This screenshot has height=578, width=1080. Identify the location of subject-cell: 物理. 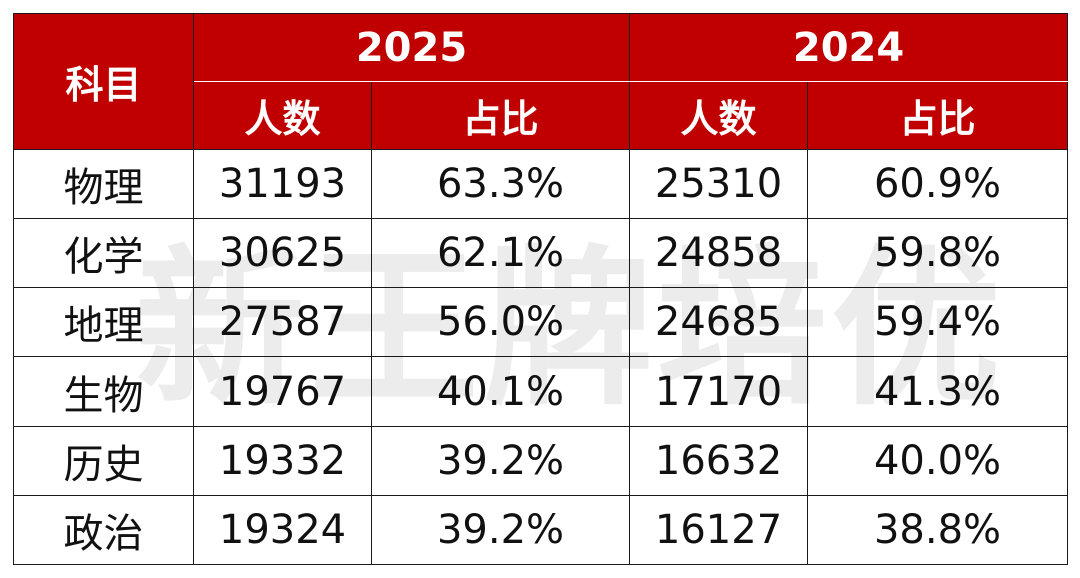
(103, 184).